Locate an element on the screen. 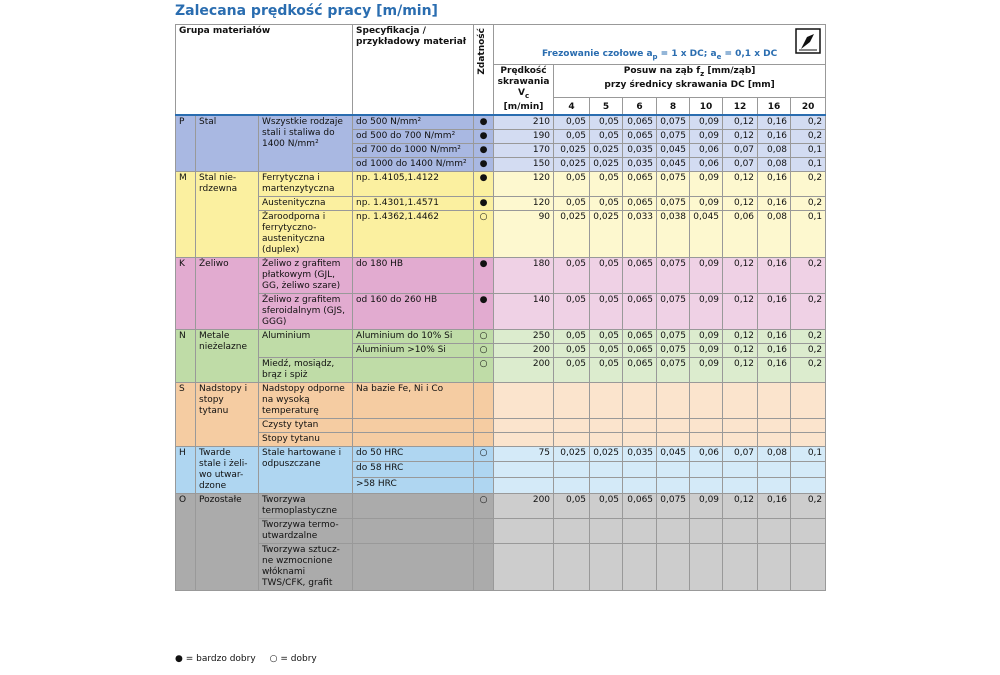 This screenshot has width=1000, height=675. group-header: Grupa materiałów is located at coordinates (264, 69).